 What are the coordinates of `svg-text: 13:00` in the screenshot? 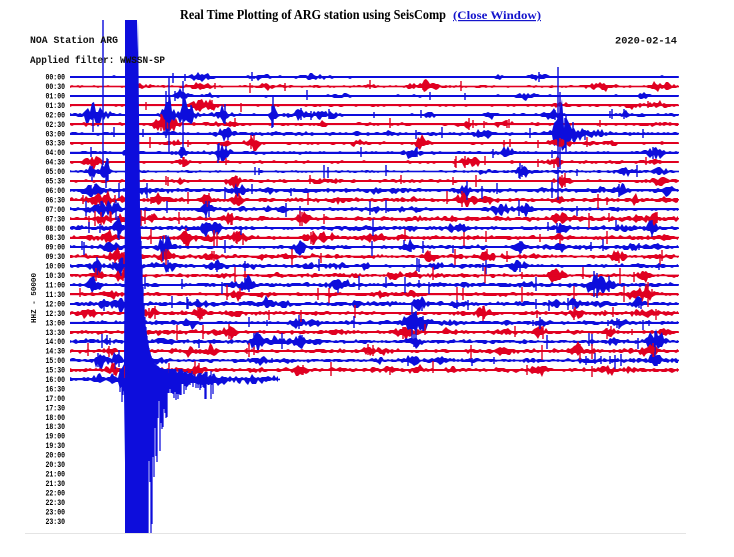 It's located at (56, 323).